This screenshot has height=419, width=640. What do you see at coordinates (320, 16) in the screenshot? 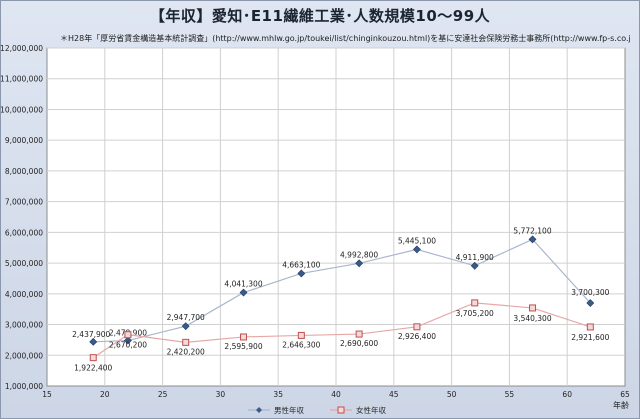
I see `chart-title: 【年収】愛知･E11繊維工業･人数規模10～99人` at bounding box center [320, 16].